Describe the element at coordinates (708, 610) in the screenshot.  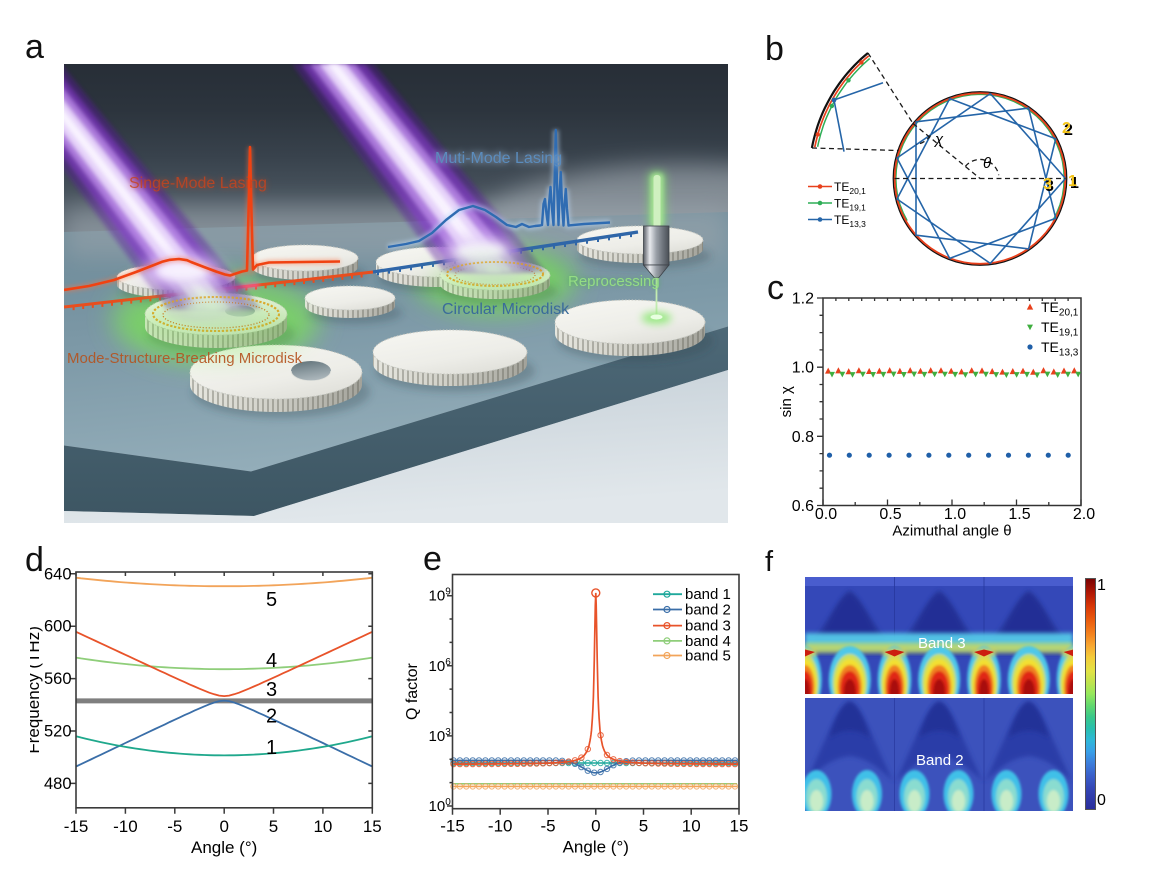
I see `svg-text: band 2` at that location.